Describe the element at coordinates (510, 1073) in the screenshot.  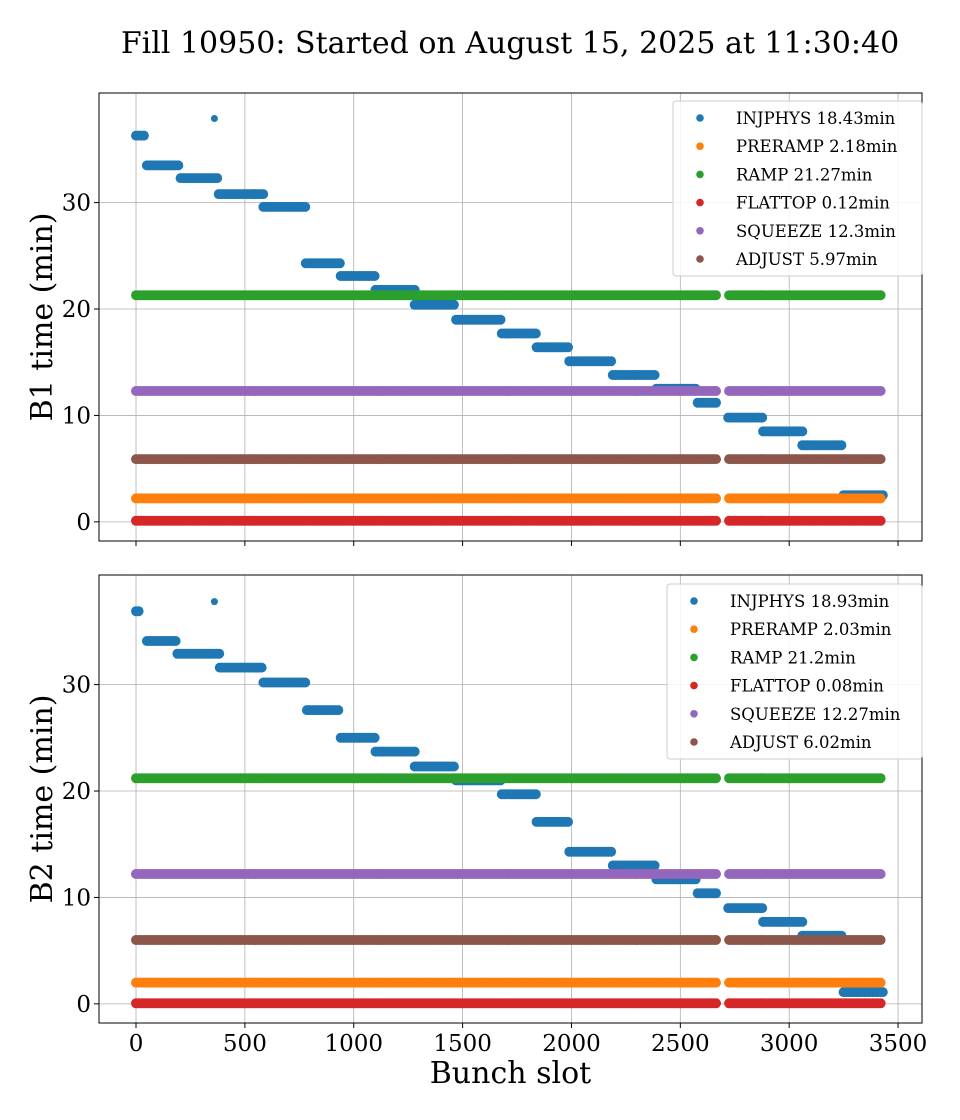
I see `x-axis-label: Bunch slot` at that location.